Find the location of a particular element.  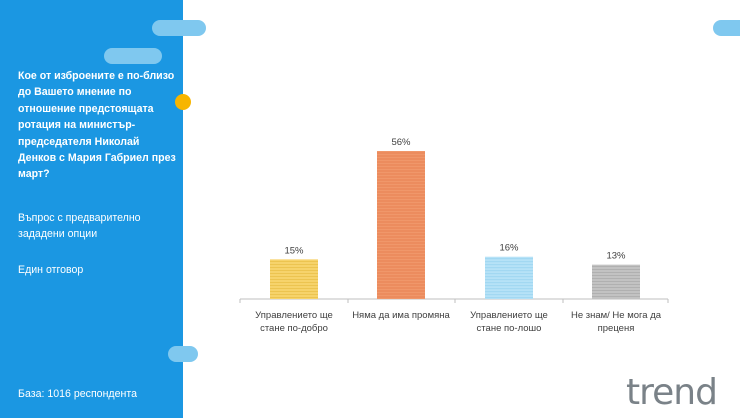

accent-dot is located at coordinates (183, 102).